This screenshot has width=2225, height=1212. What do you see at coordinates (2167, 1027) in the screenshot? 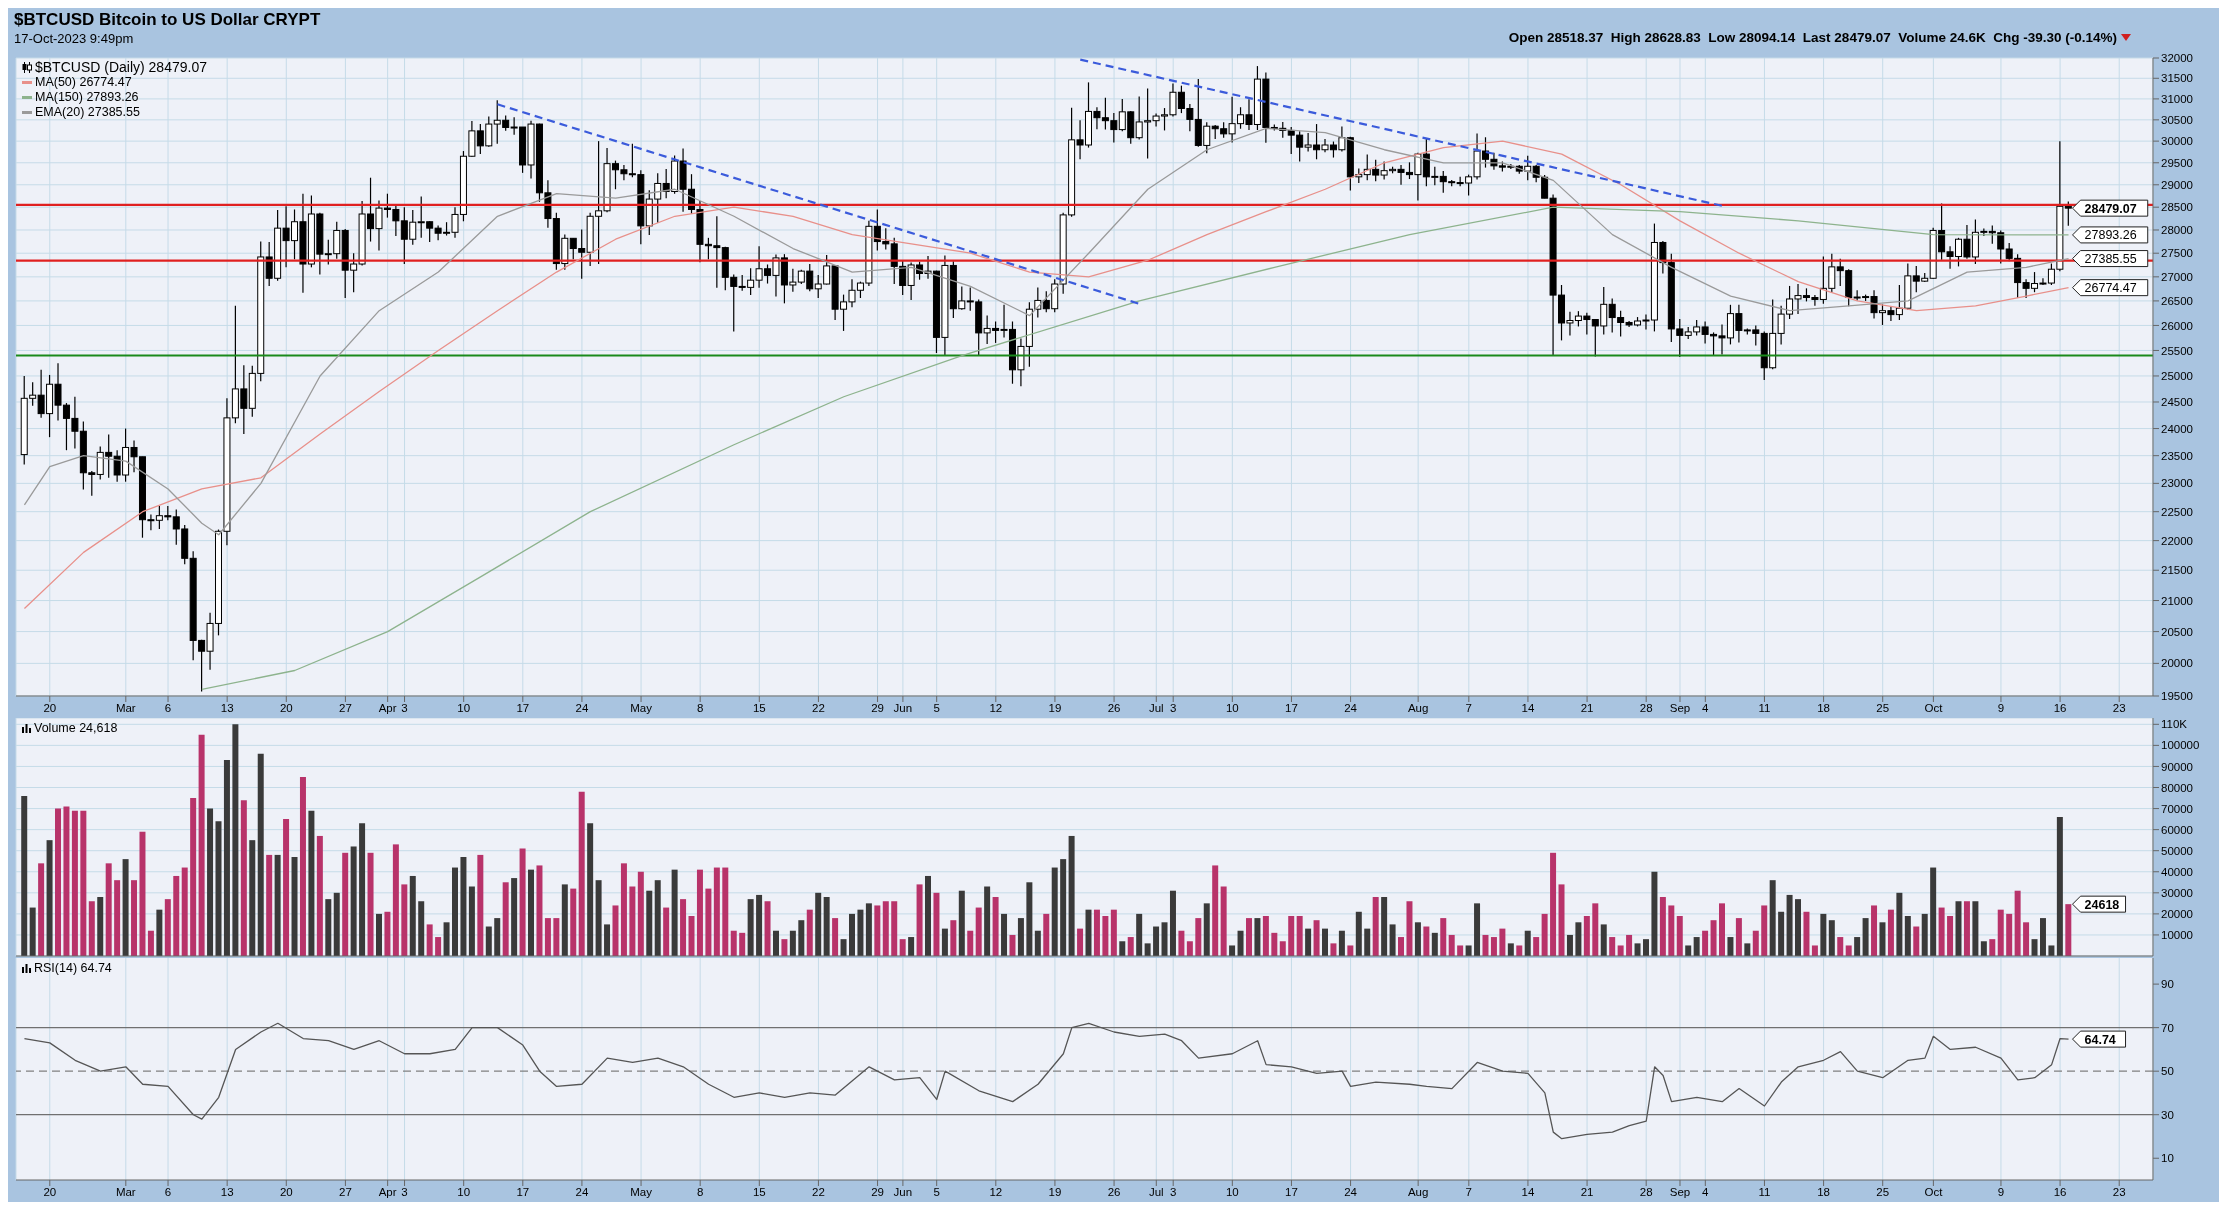
I see `y-tick-label: 70` at bounding box center [2167, 1027].